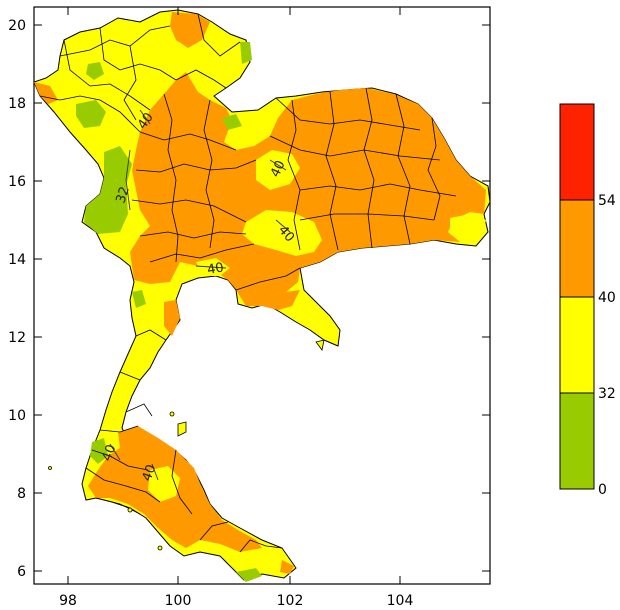  I want to click on contour-label: 32, so click(123, 195).